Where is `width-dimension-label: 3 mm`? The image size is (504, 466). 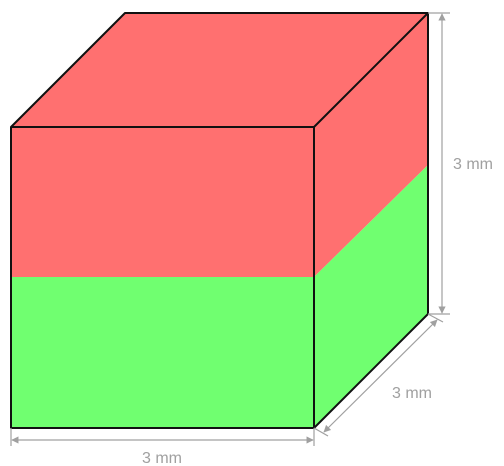
width-dimension-label: 3 mm is located at coordinates (162, 458).